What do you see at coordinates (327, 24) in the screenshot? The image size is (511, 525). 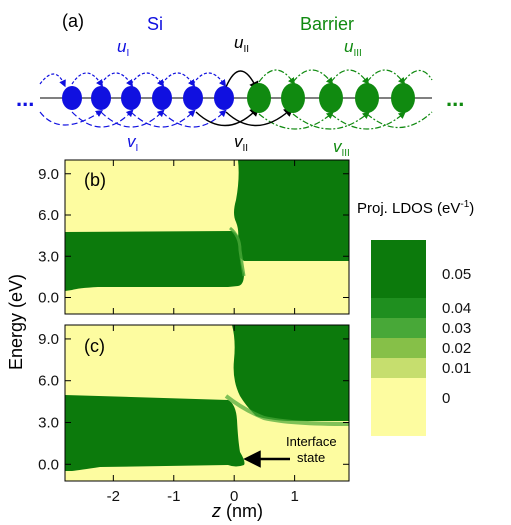 I see `barrier-label: Barrier` at bounding box center [327, 24].